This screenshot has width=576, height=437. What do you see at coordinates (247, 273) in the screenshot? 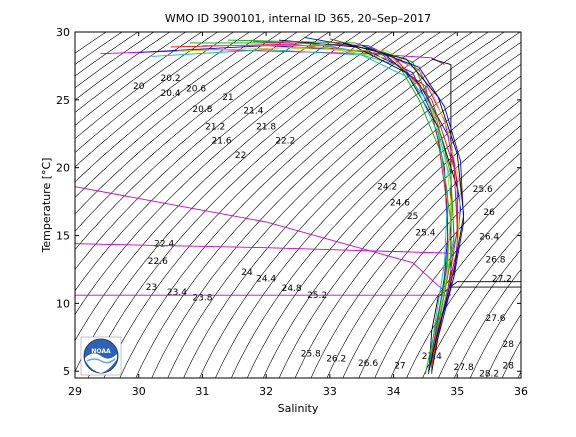
I see `isopycnal-label: 24` at bounding box center [247, 273].